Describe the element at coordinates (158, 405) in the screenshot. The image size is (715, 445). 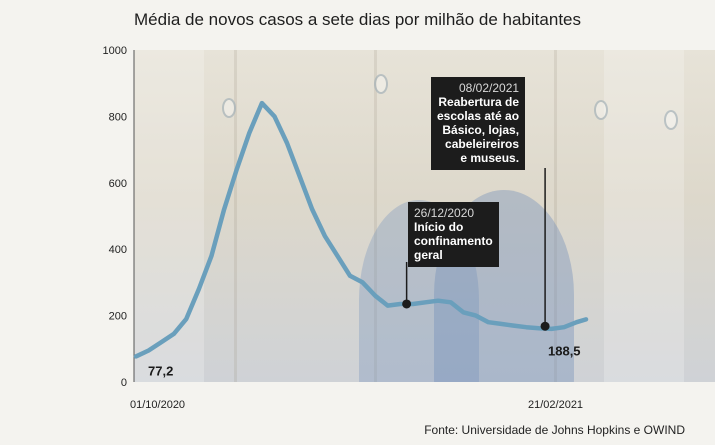
I see `x-start-label: 01/10/2020` at that location.